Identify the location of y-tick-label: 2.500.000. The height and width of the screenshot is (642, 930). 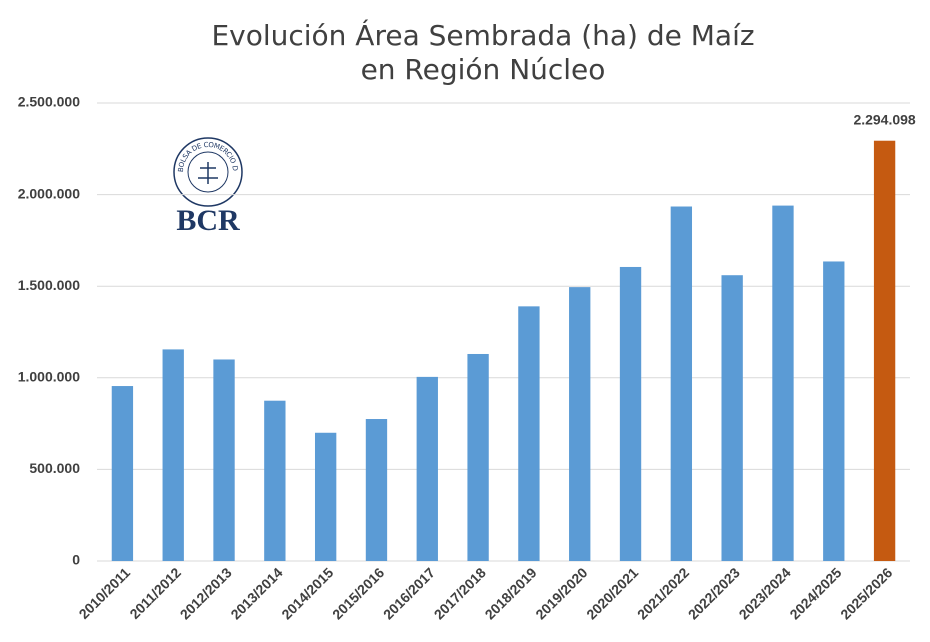
(49, 102).